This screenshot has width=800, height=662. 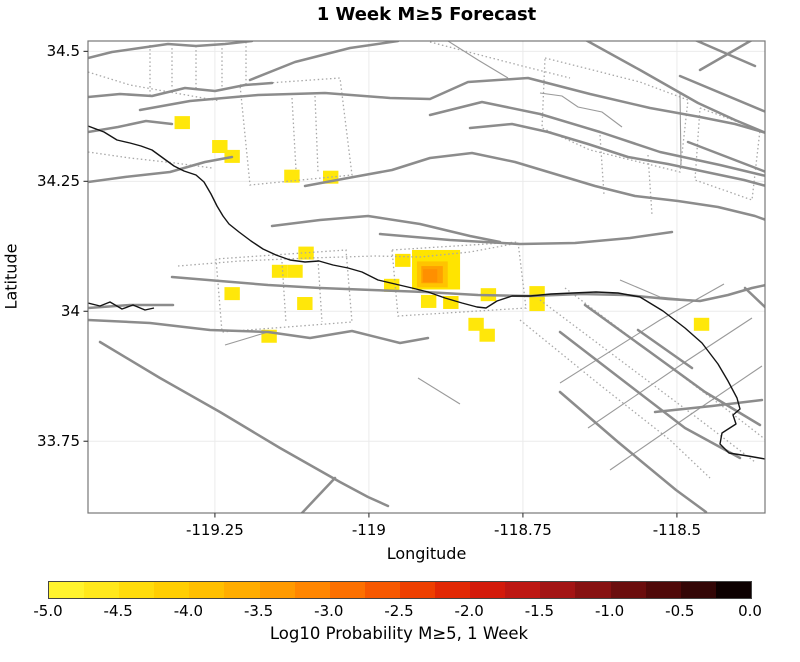 I want to click on y-tick-label: 34.25, so click(x=58, y=181).